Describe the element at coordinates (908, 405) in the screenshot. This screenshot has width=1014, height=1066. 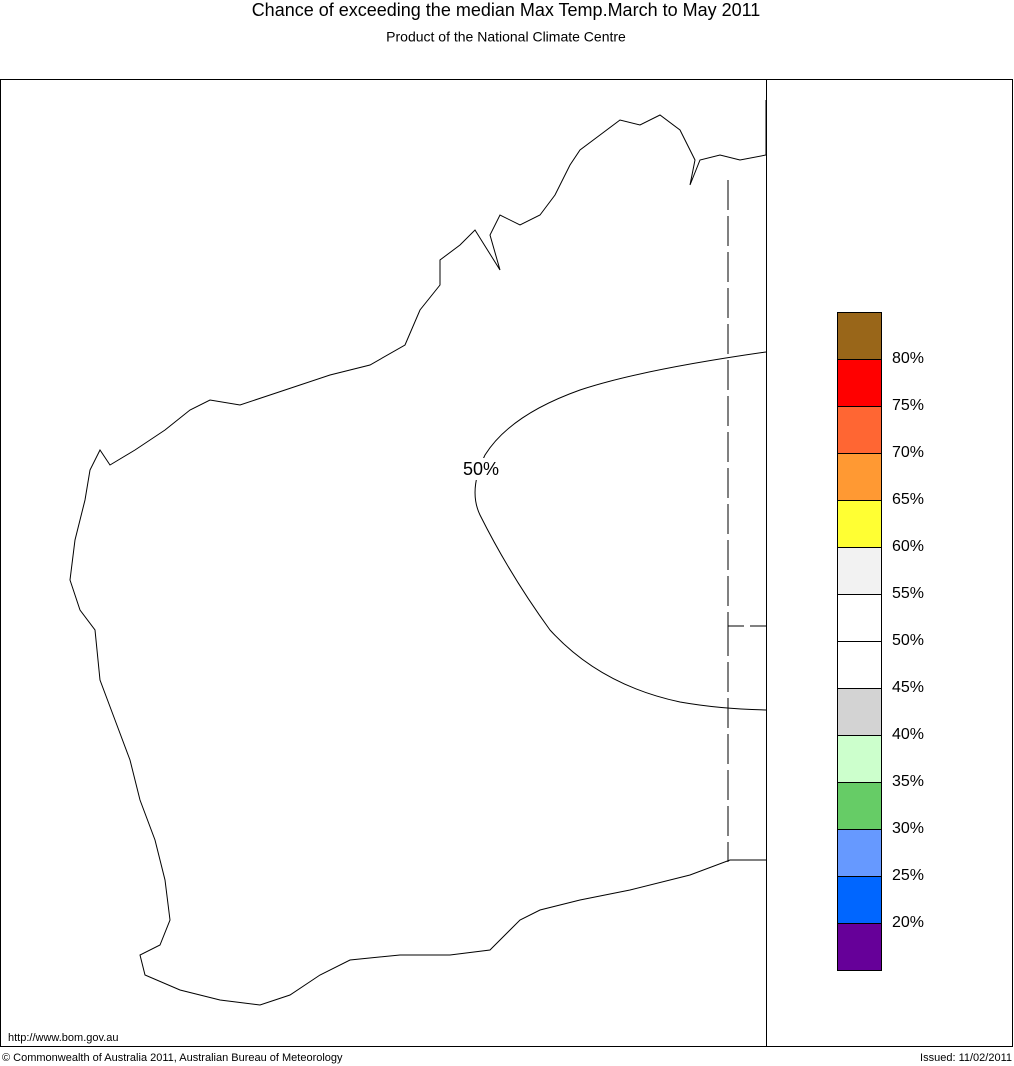
I see `legend-label: 75%` at that location.